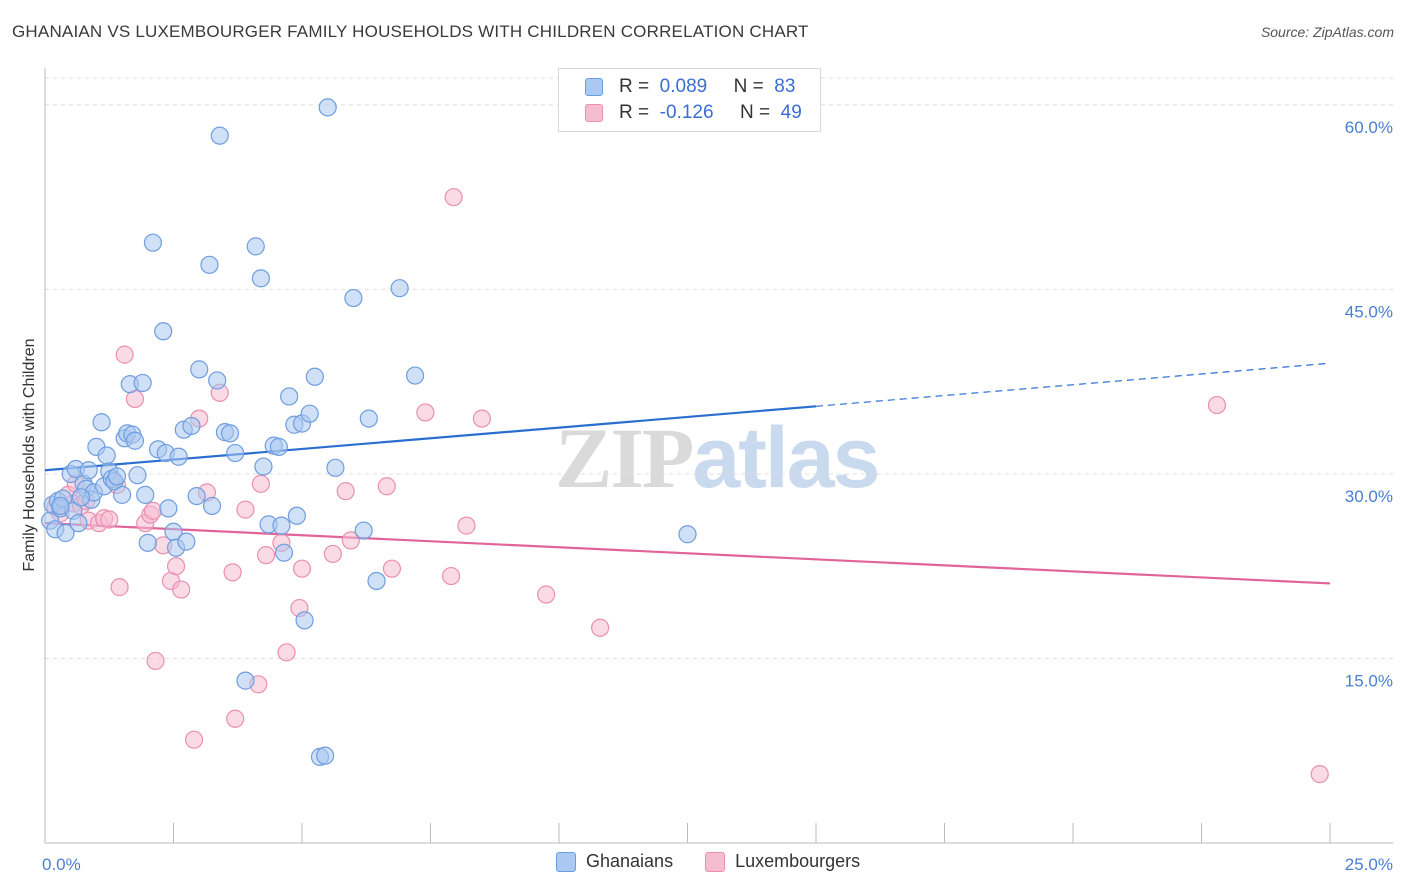 This screenshot has height=892, width=1406. Describe the element at coordinates (798, 861) in the screenshot. I see `legend-label-luxembourgers: Luxembourgers` at that location.